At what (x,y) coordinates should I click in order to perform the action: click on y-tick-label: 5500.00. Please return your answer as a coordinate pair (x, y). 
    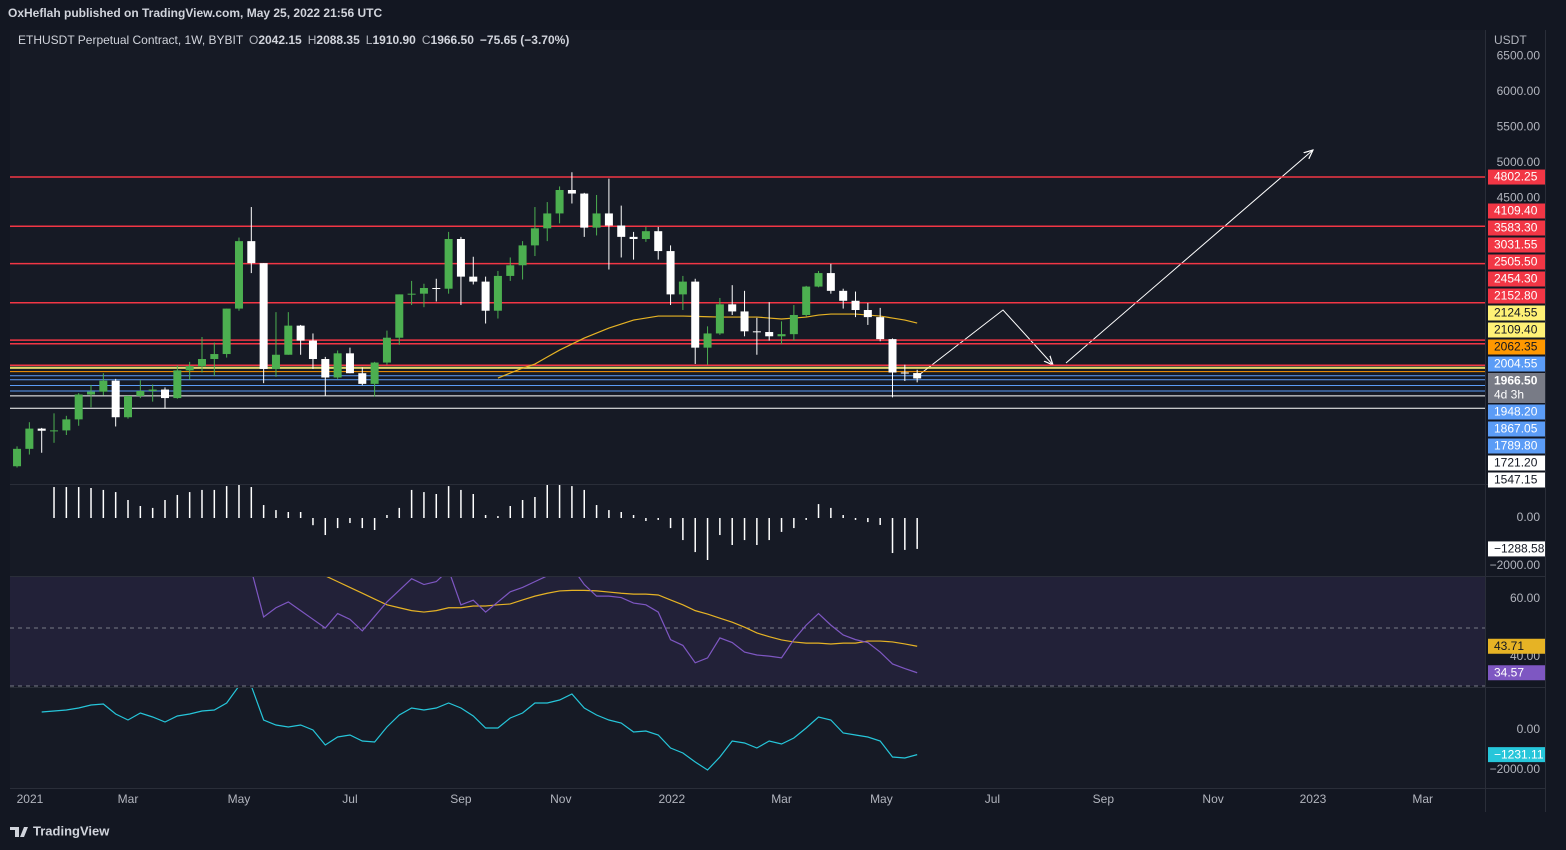
    Looking at the image, I should click on (1519, 127).